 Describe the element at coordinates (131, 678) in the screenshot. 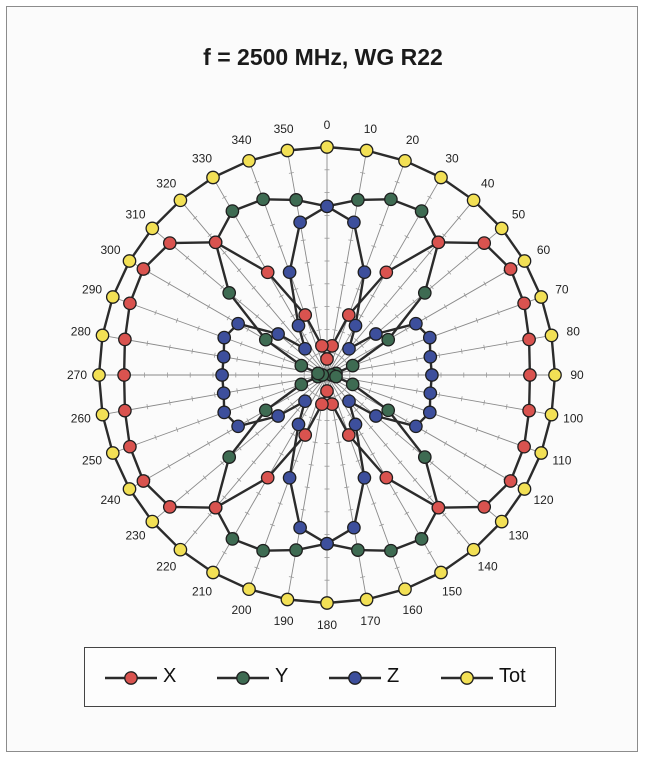

I see `legend-dot` at that location.